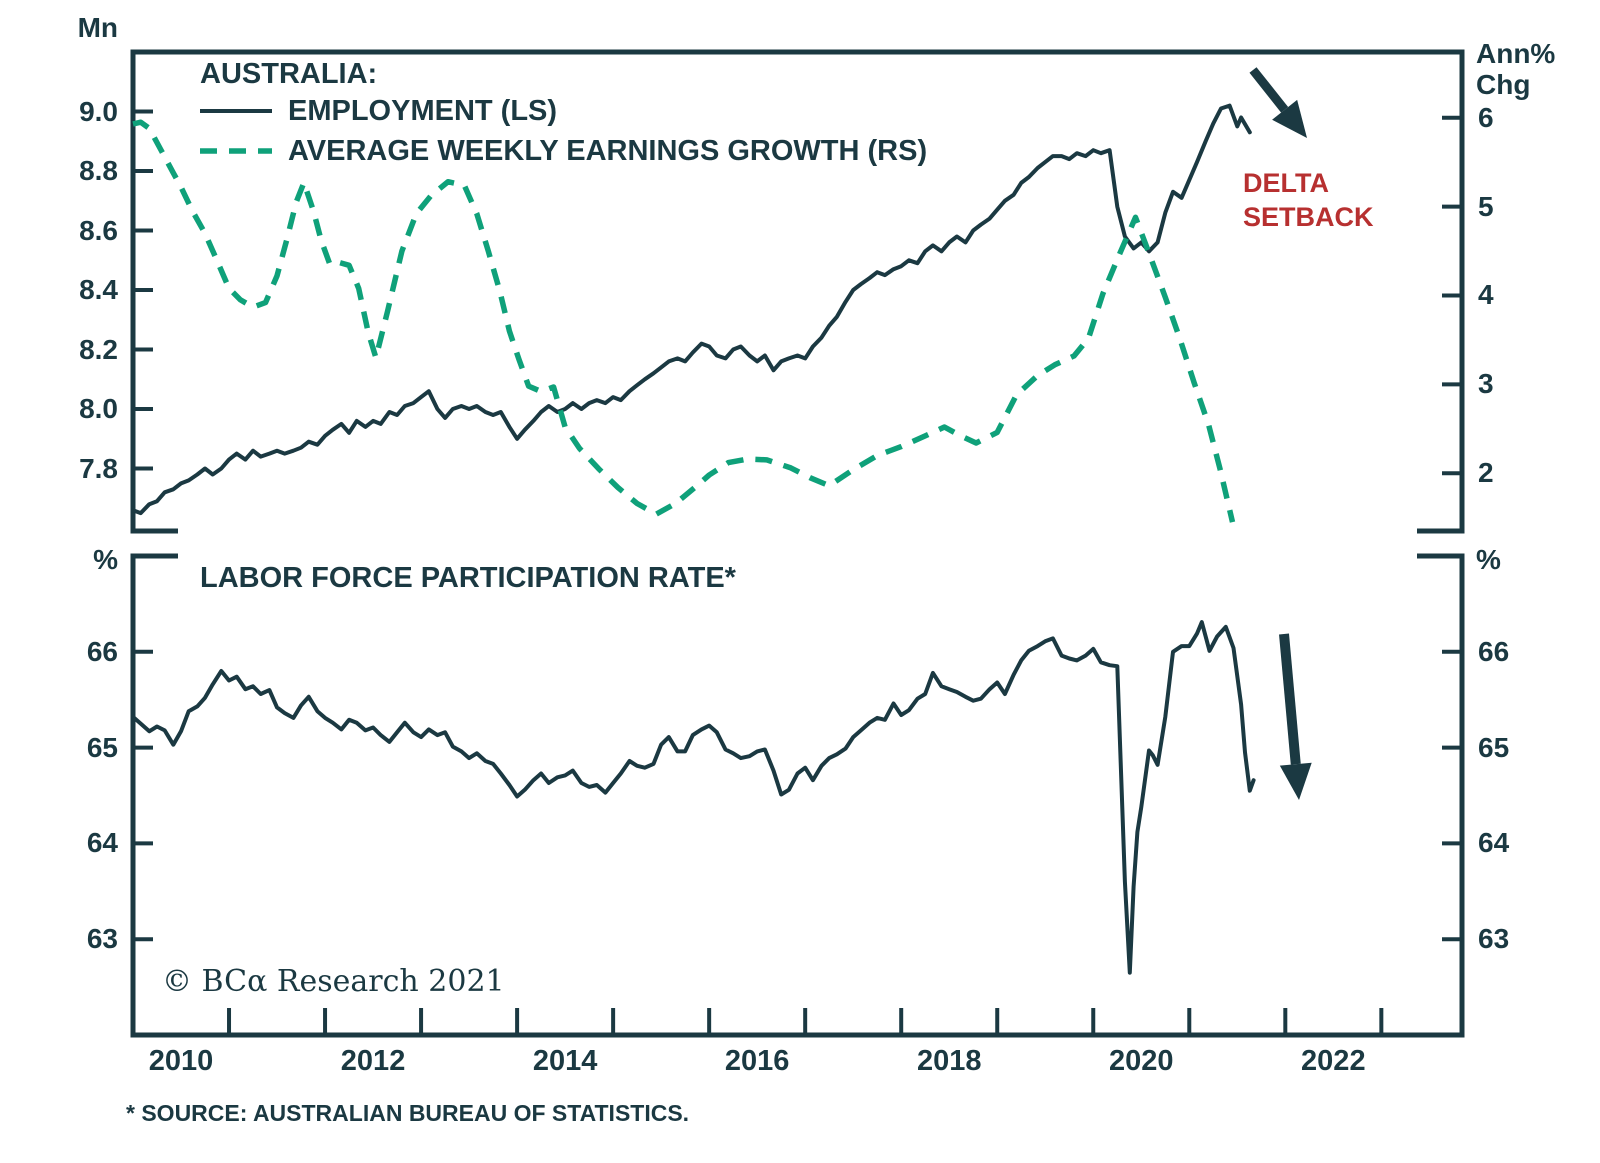  I want to click on legend-label-employment: EMPLOYMENT (LS), so click(423, 111).